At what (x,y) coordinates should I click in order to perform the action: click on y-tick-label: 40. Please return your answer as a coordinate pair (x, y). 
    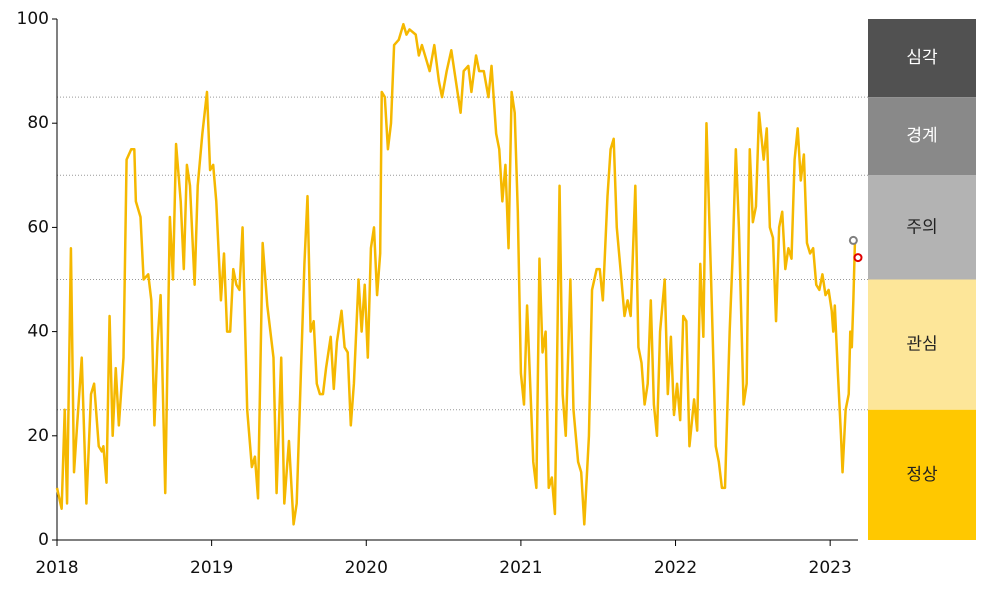
    Looking at the image, I should click on (38, 332).